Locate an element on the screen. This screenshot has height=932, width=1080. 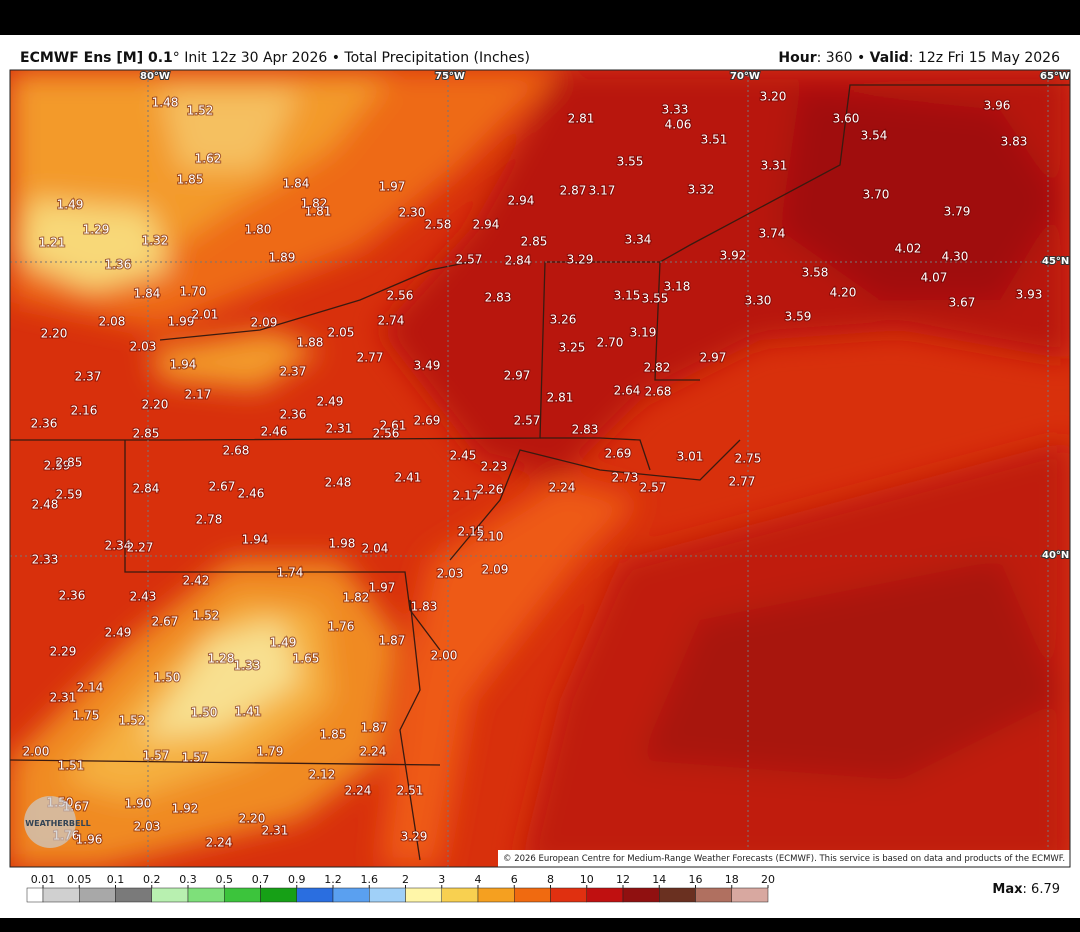
value-label: 2.17 is located at coordinates (466, 496).